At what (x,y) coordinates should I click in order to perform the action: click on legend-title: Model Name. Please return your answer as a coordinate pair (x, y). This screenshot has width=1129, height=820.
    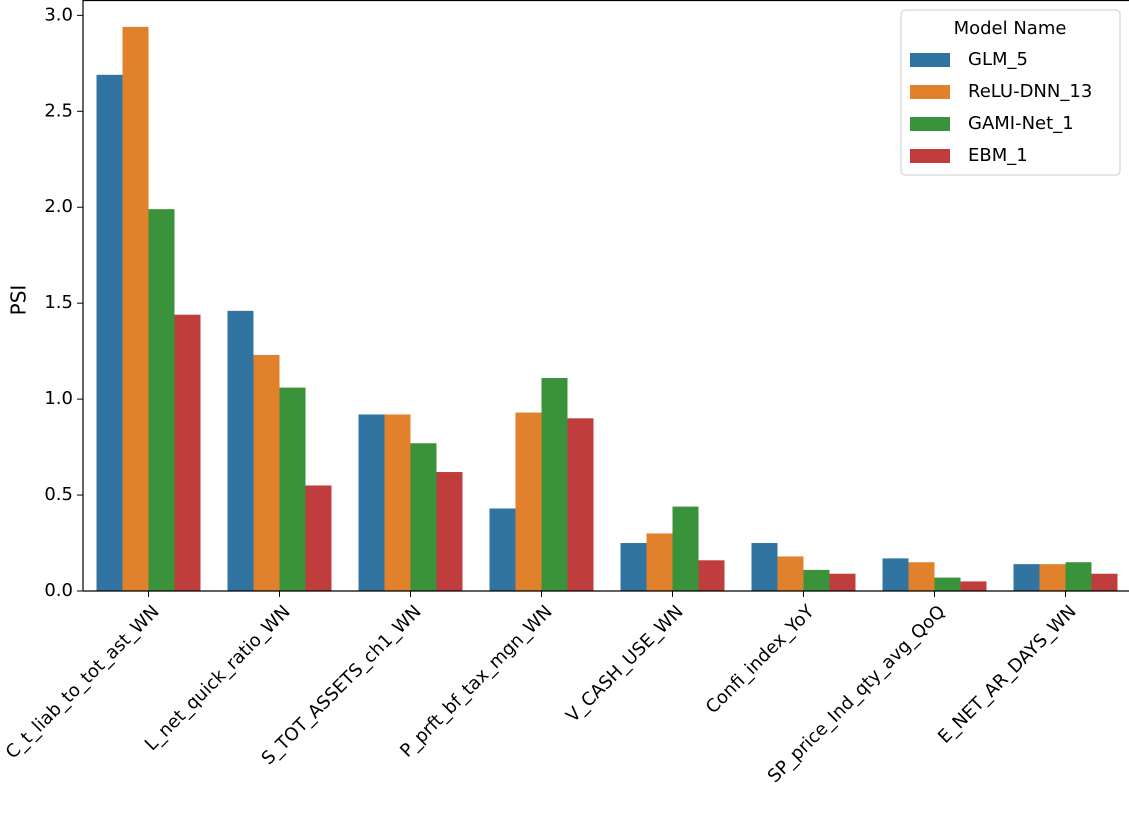
    Looking at the image, I should click on (1010, 28).